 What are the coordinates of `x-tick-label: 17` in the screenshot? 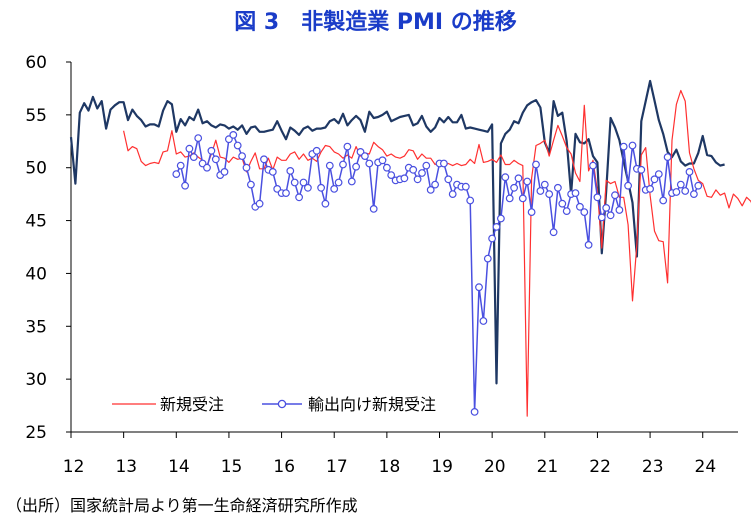 It's located at (337, 467).